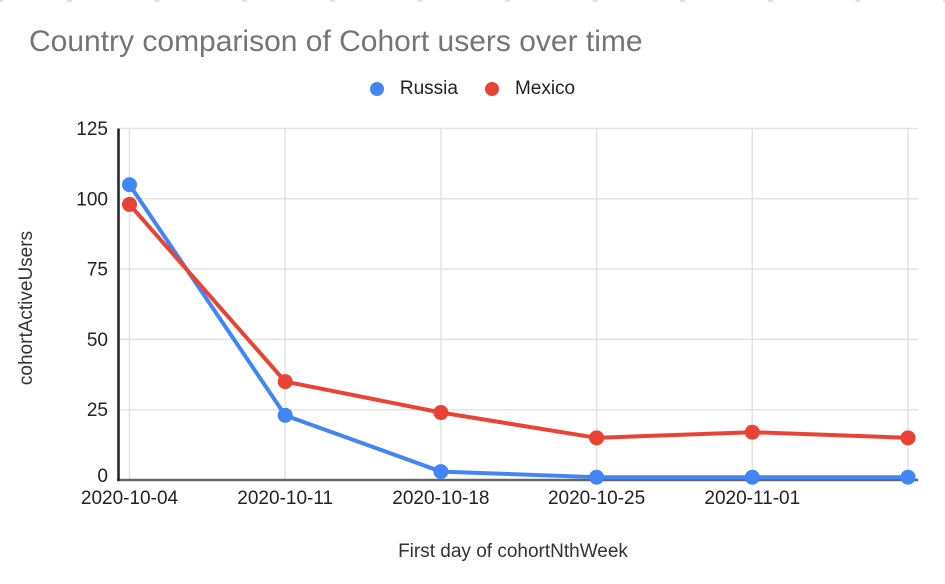  I want to click on y-tick-label: 50, so click(97, 340).